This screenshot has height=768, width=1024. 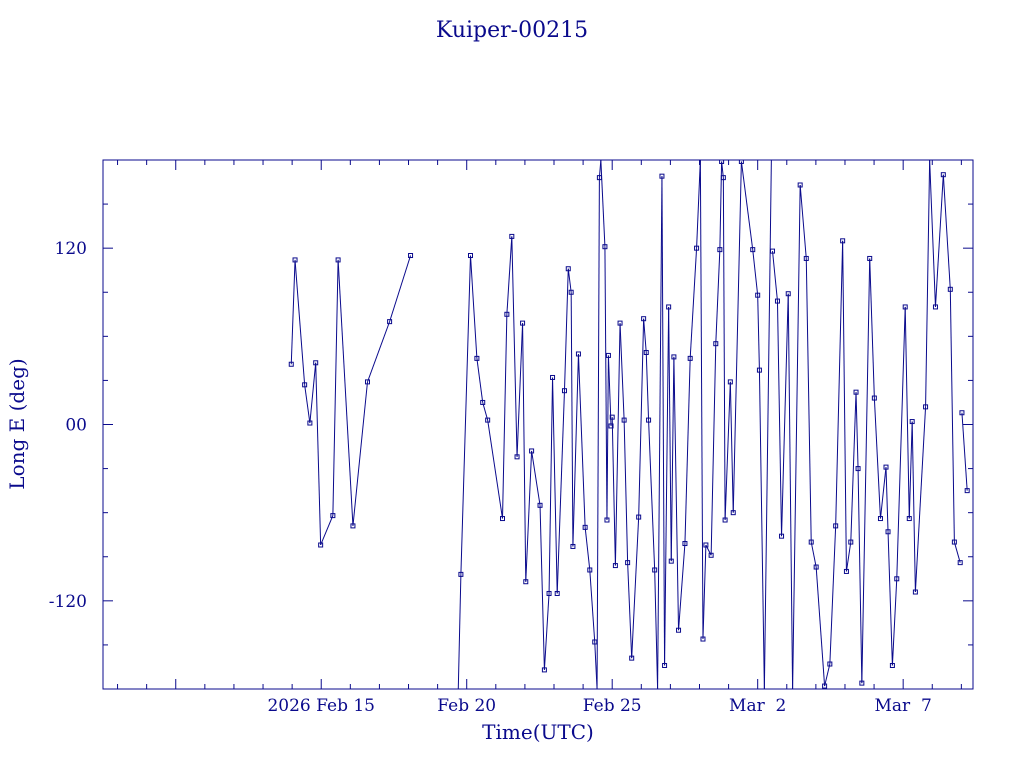 What do you see at coordinates (71, 249) in the screenshot?
I see `y-tick-label: 120` at bounding box center [71, 249].